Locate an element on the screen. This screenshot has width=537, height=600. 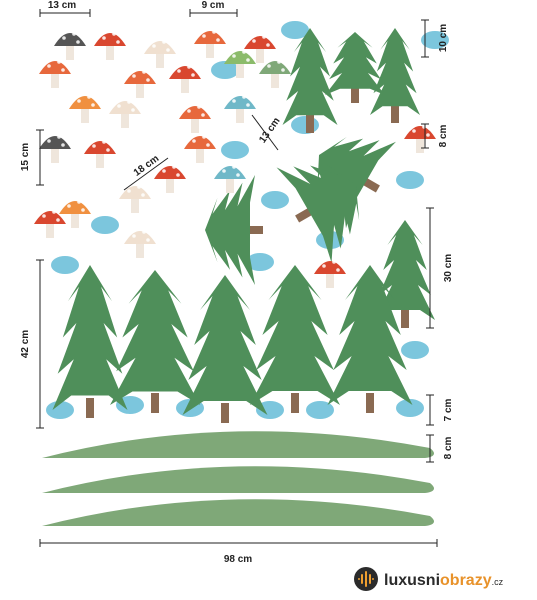
logo-part: luxusni is located at coordinates (412, 580).